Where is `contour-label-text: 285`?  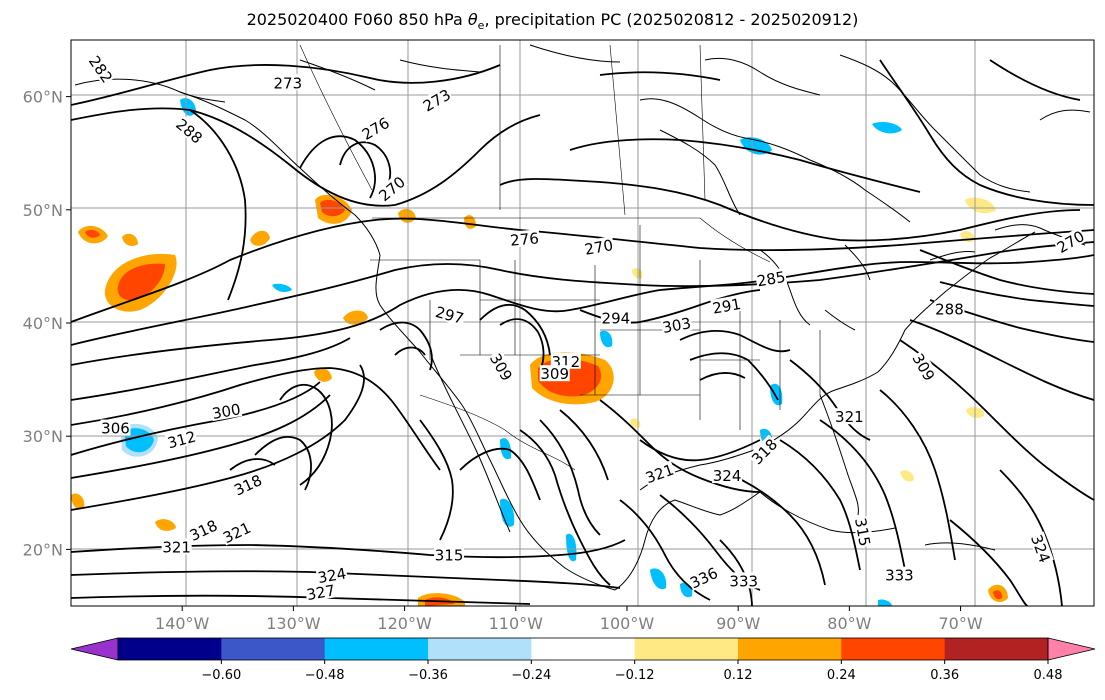 contour-label-text: 285 is located at coordinates (771, 279).